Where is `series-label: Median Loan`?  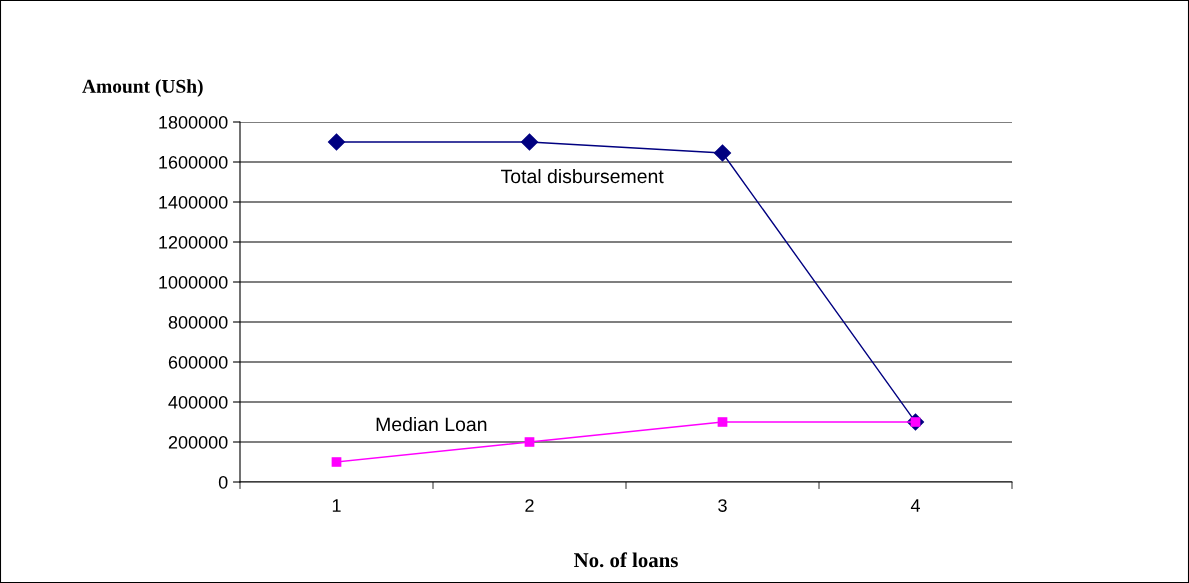 series-label: Median Loan is located at coordinates (431, 424).